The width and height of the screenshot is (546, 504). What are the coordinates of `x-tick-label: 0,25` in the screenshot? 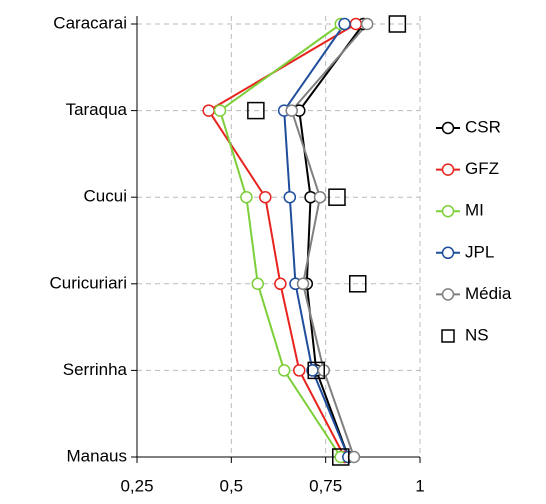 It's located at (136, 485).